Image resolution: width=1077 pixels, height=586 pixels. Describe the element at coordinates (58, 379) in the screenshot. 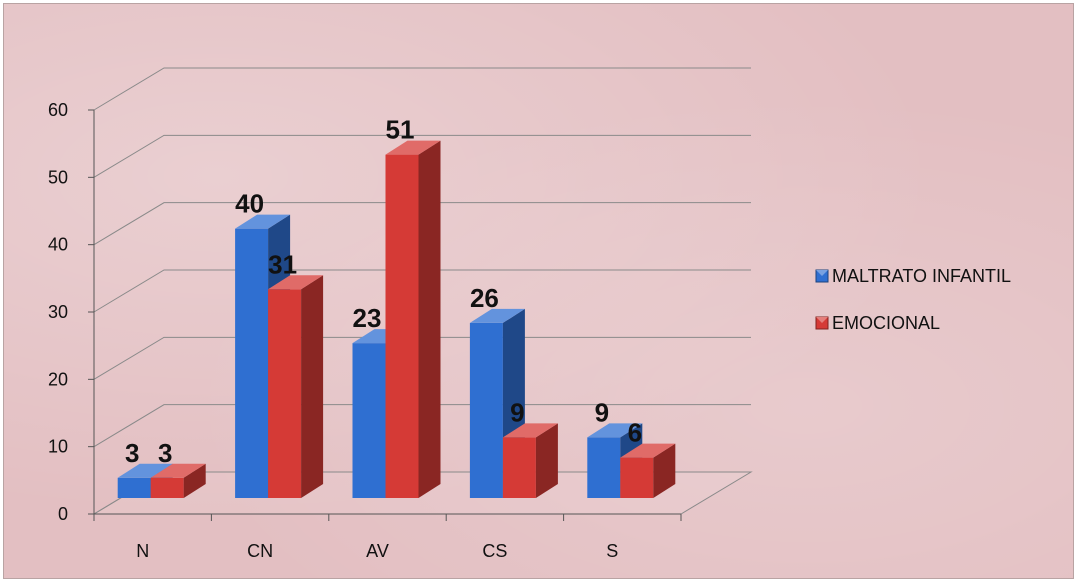

I see `y-tick-label: 20` at that location.